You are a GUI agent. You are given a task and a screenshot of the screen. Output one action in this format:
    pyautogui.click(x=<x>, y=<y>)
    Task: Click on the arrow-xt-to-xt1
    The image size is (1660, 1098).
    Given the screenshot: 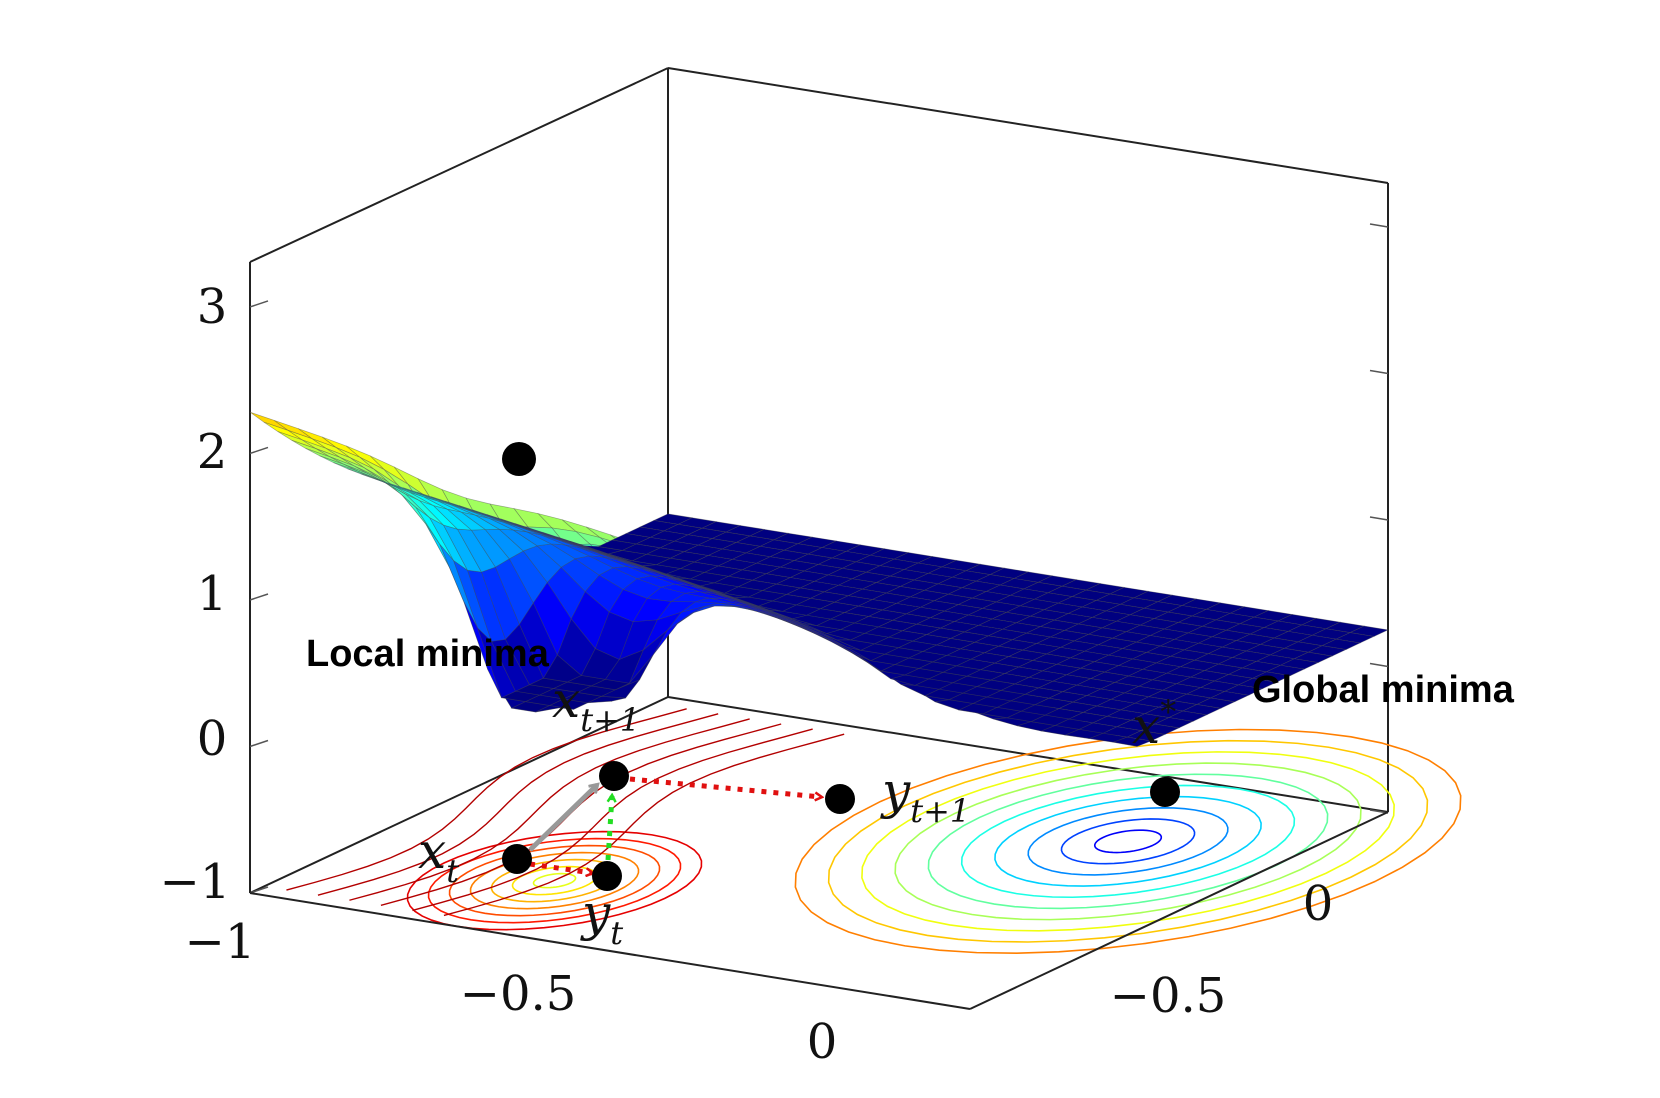 What is the action you would take?
    pyautogui.click(x=562, y=818)
    